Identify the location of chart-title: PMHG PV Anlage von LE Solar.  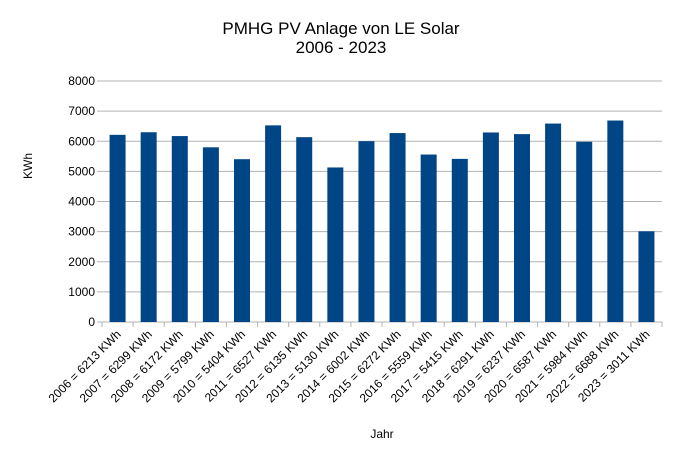
(341, 28).